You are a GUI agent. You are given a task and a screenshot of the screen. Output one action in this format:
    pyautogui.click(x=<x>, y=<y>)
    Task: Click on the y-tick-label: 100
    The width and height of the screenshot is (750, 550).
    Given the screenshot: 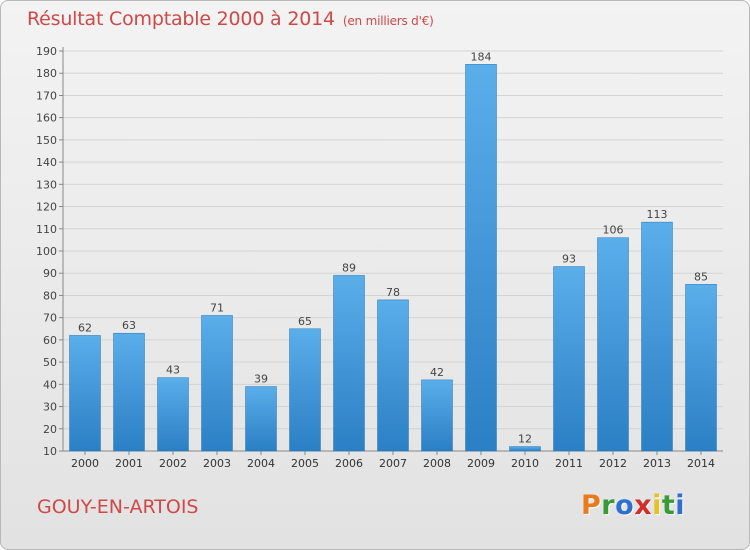 What is the action you would take?
    pyautogui.click(x=46, y=251)
    